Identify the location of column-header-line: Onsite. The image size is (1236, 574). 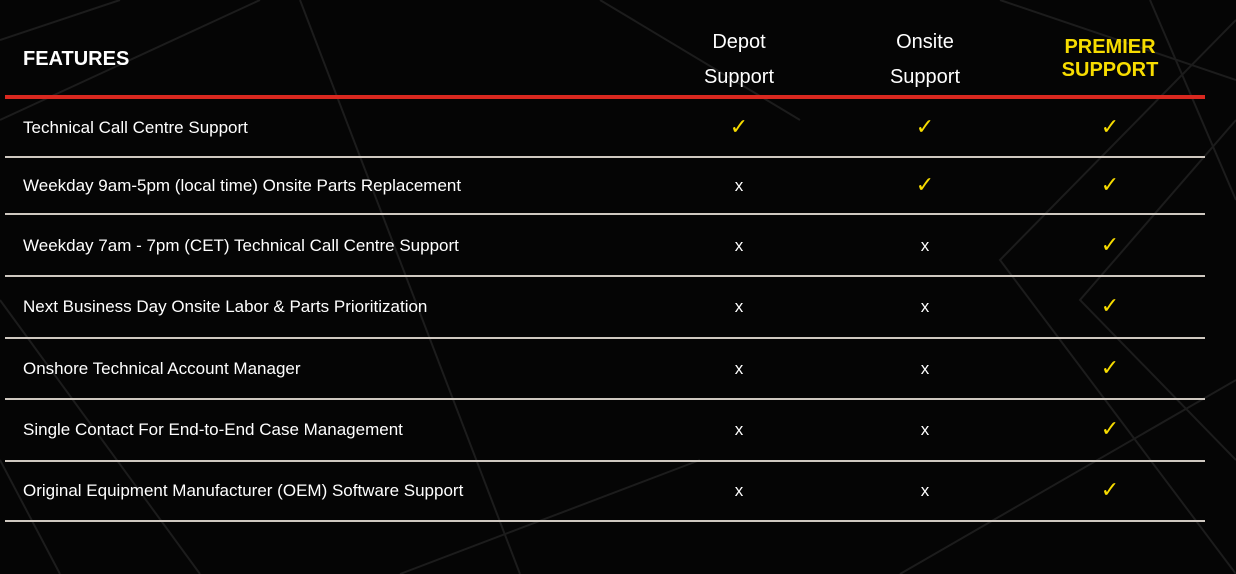
(925, 42).